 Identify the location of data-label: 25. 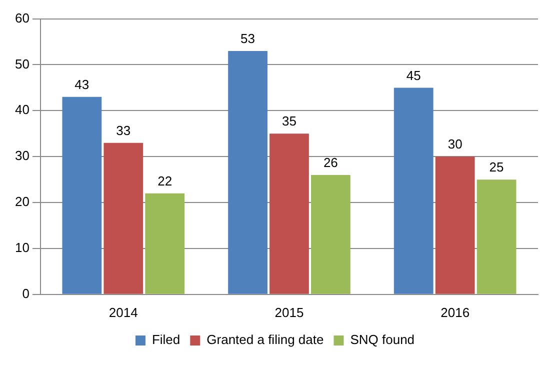
(496, 167).